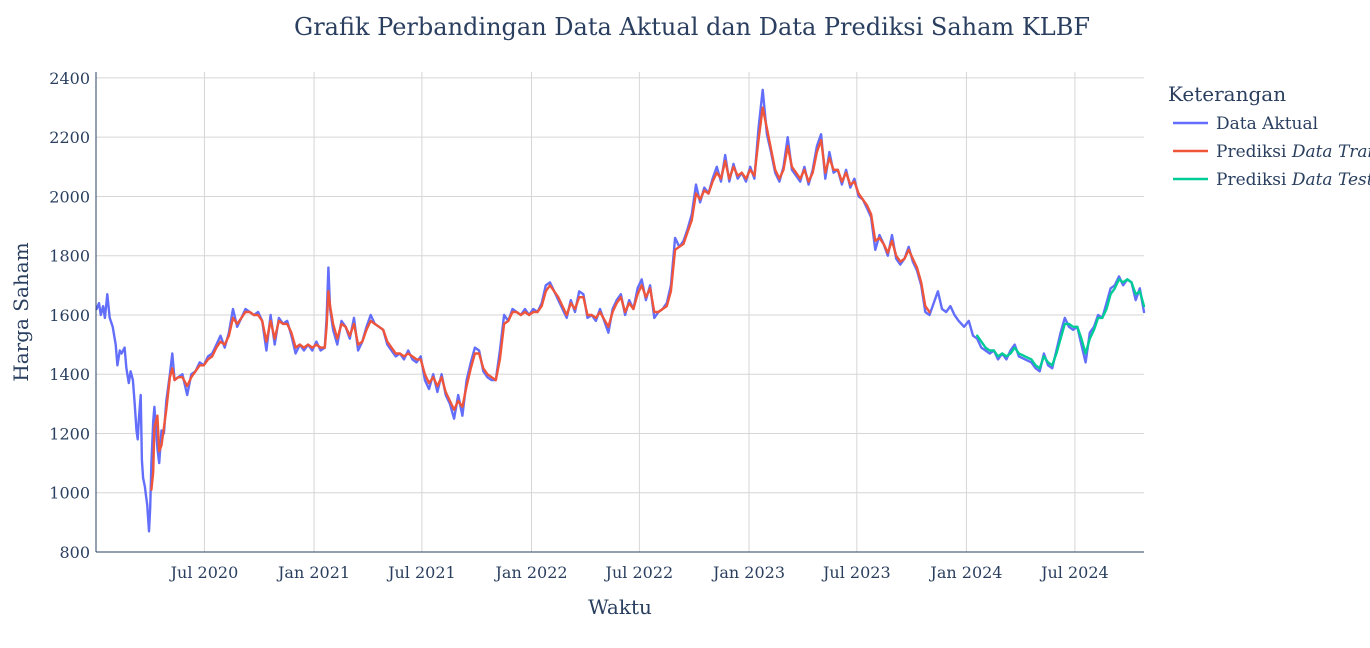 The image size is (1370, 648). I want to click on legend-label: Prediksi Data Train, so click(1293, 152).